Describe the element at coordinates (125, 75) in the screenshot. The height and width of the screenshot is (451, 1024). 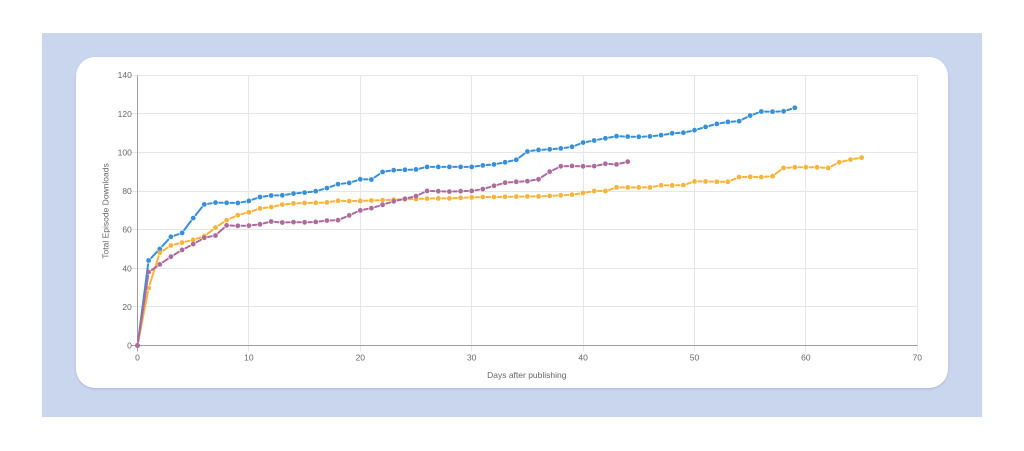
I see `svg-text: 140` at that location.